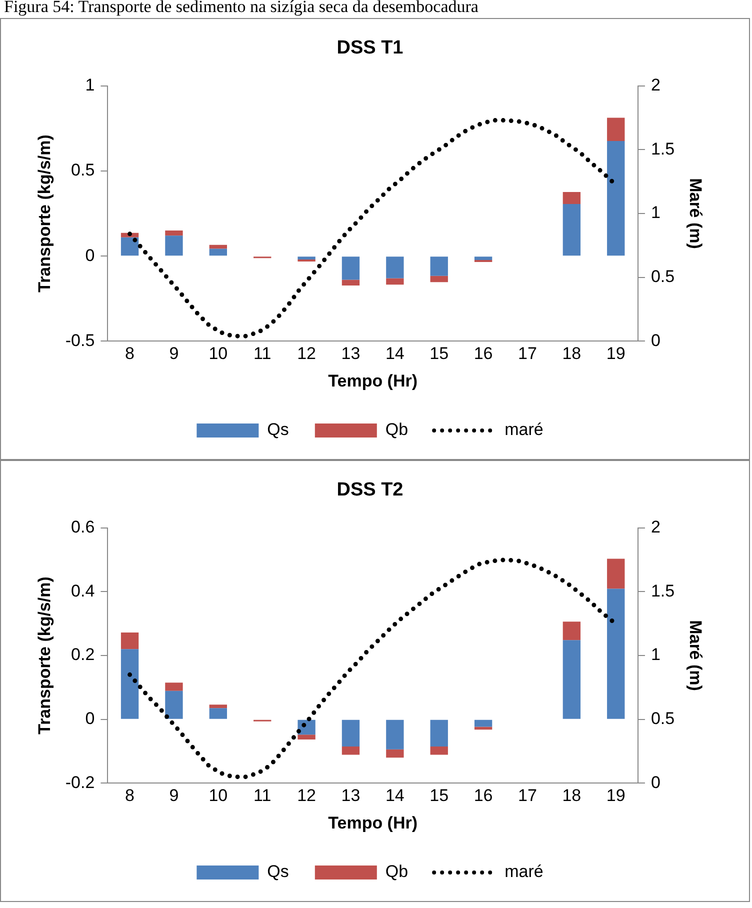 This screenshot has width=752, height=908. I want to click on y-tick-label: 0.6, so click(83, 526).